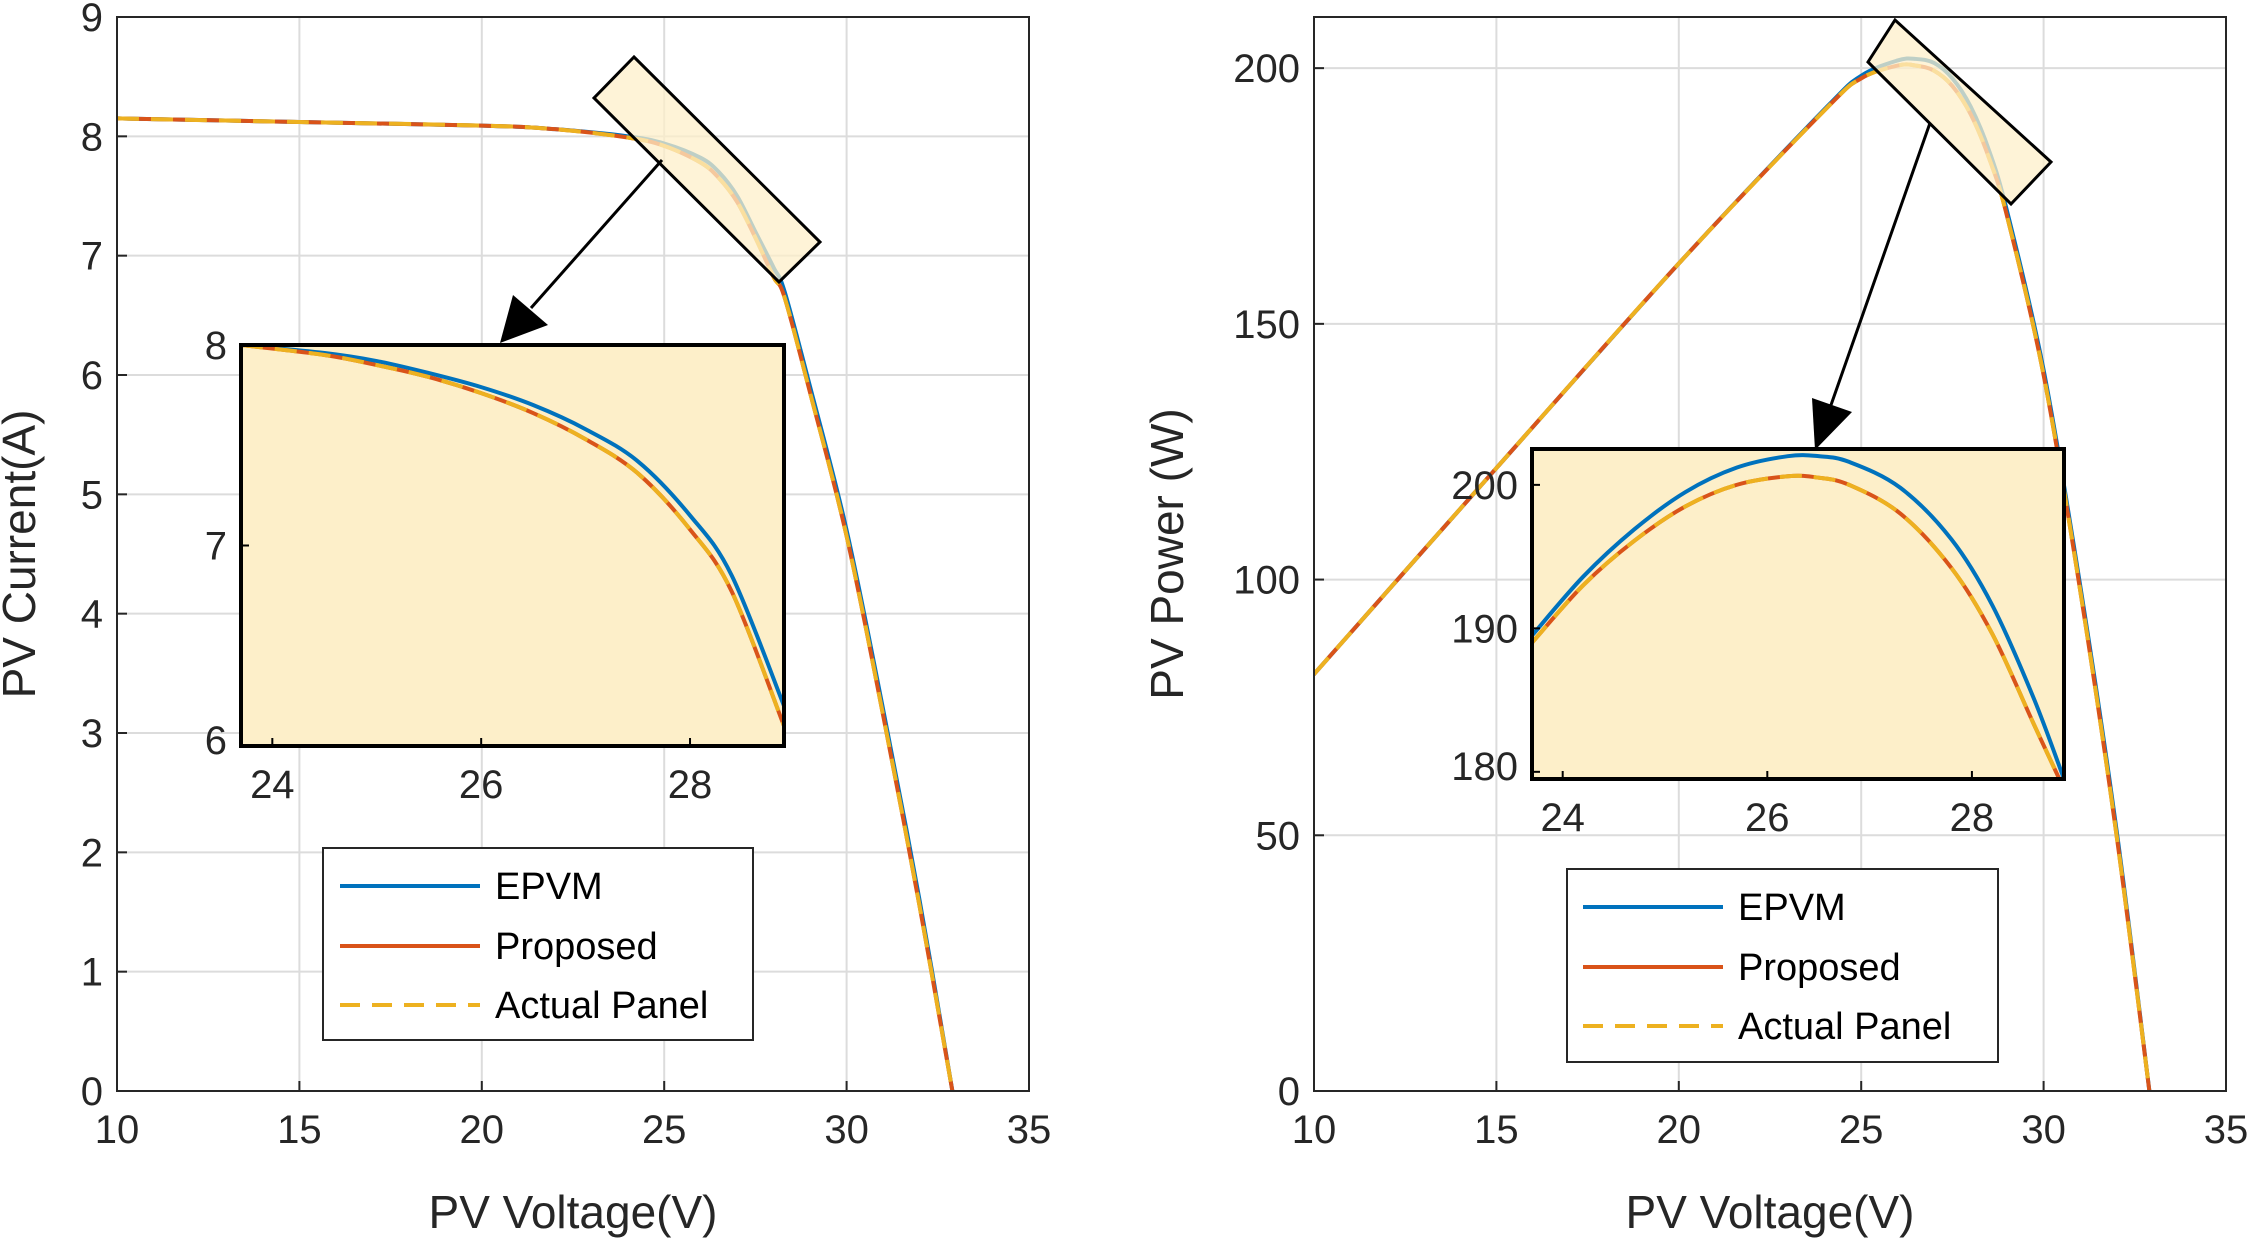  I want to click on right-inset-line-epvm, so click(1798, 616).